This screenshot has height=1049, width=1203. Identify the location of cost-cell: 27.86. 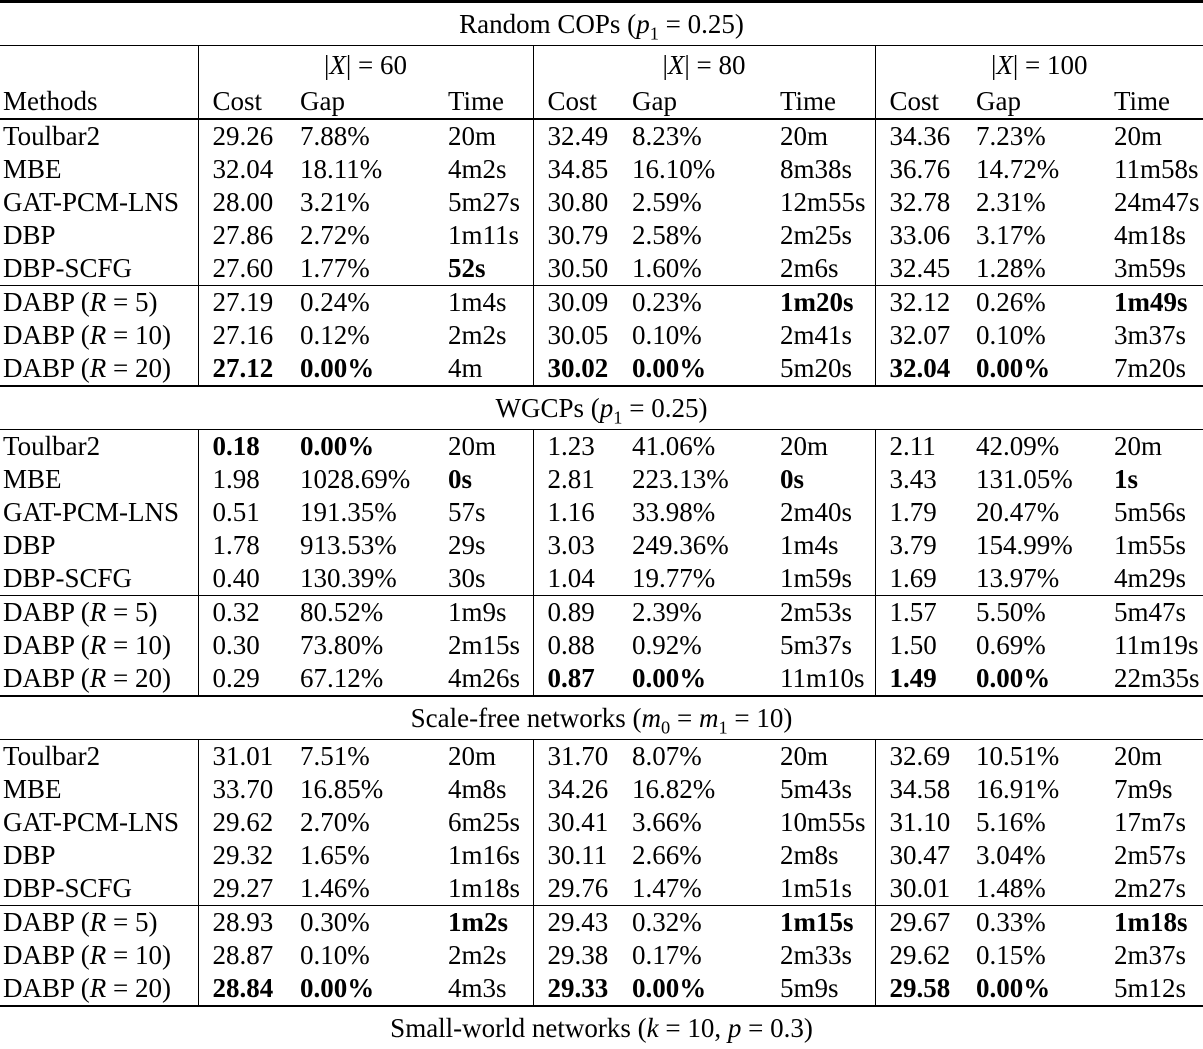
(242, 235).